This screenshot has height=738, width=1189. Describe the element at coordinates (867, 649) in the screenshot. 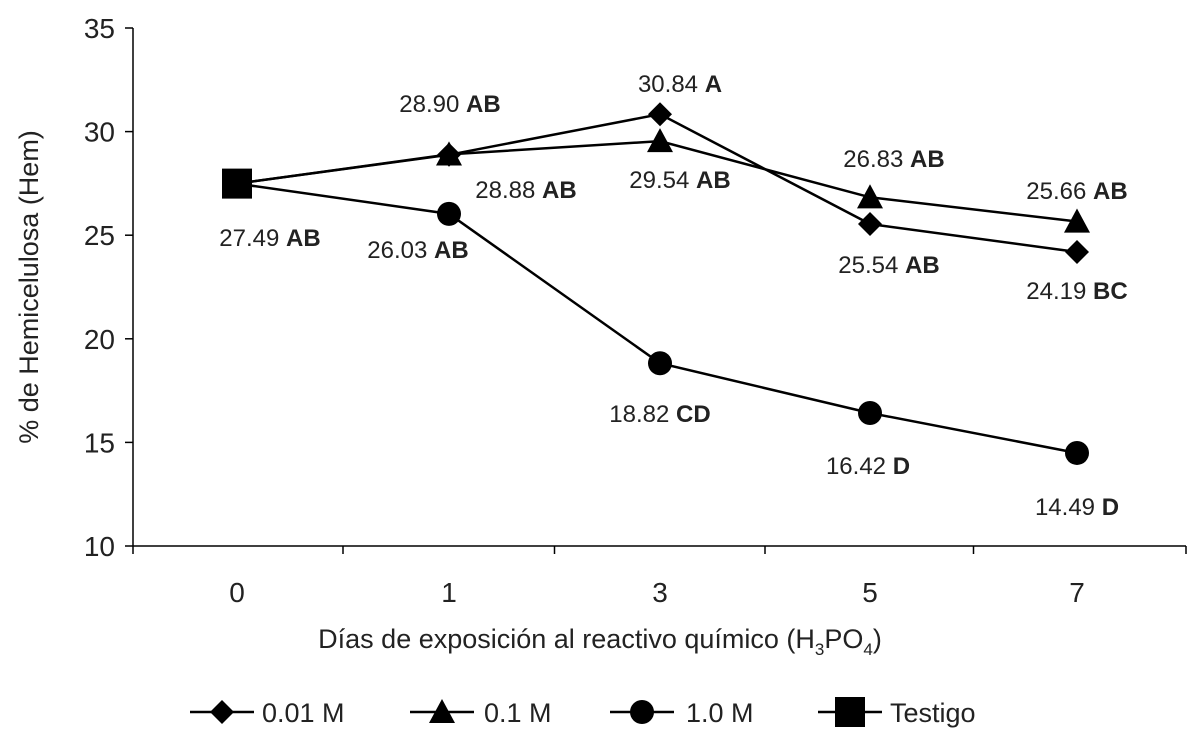

I see `x-axis-title-sub-4: 4` at that location.